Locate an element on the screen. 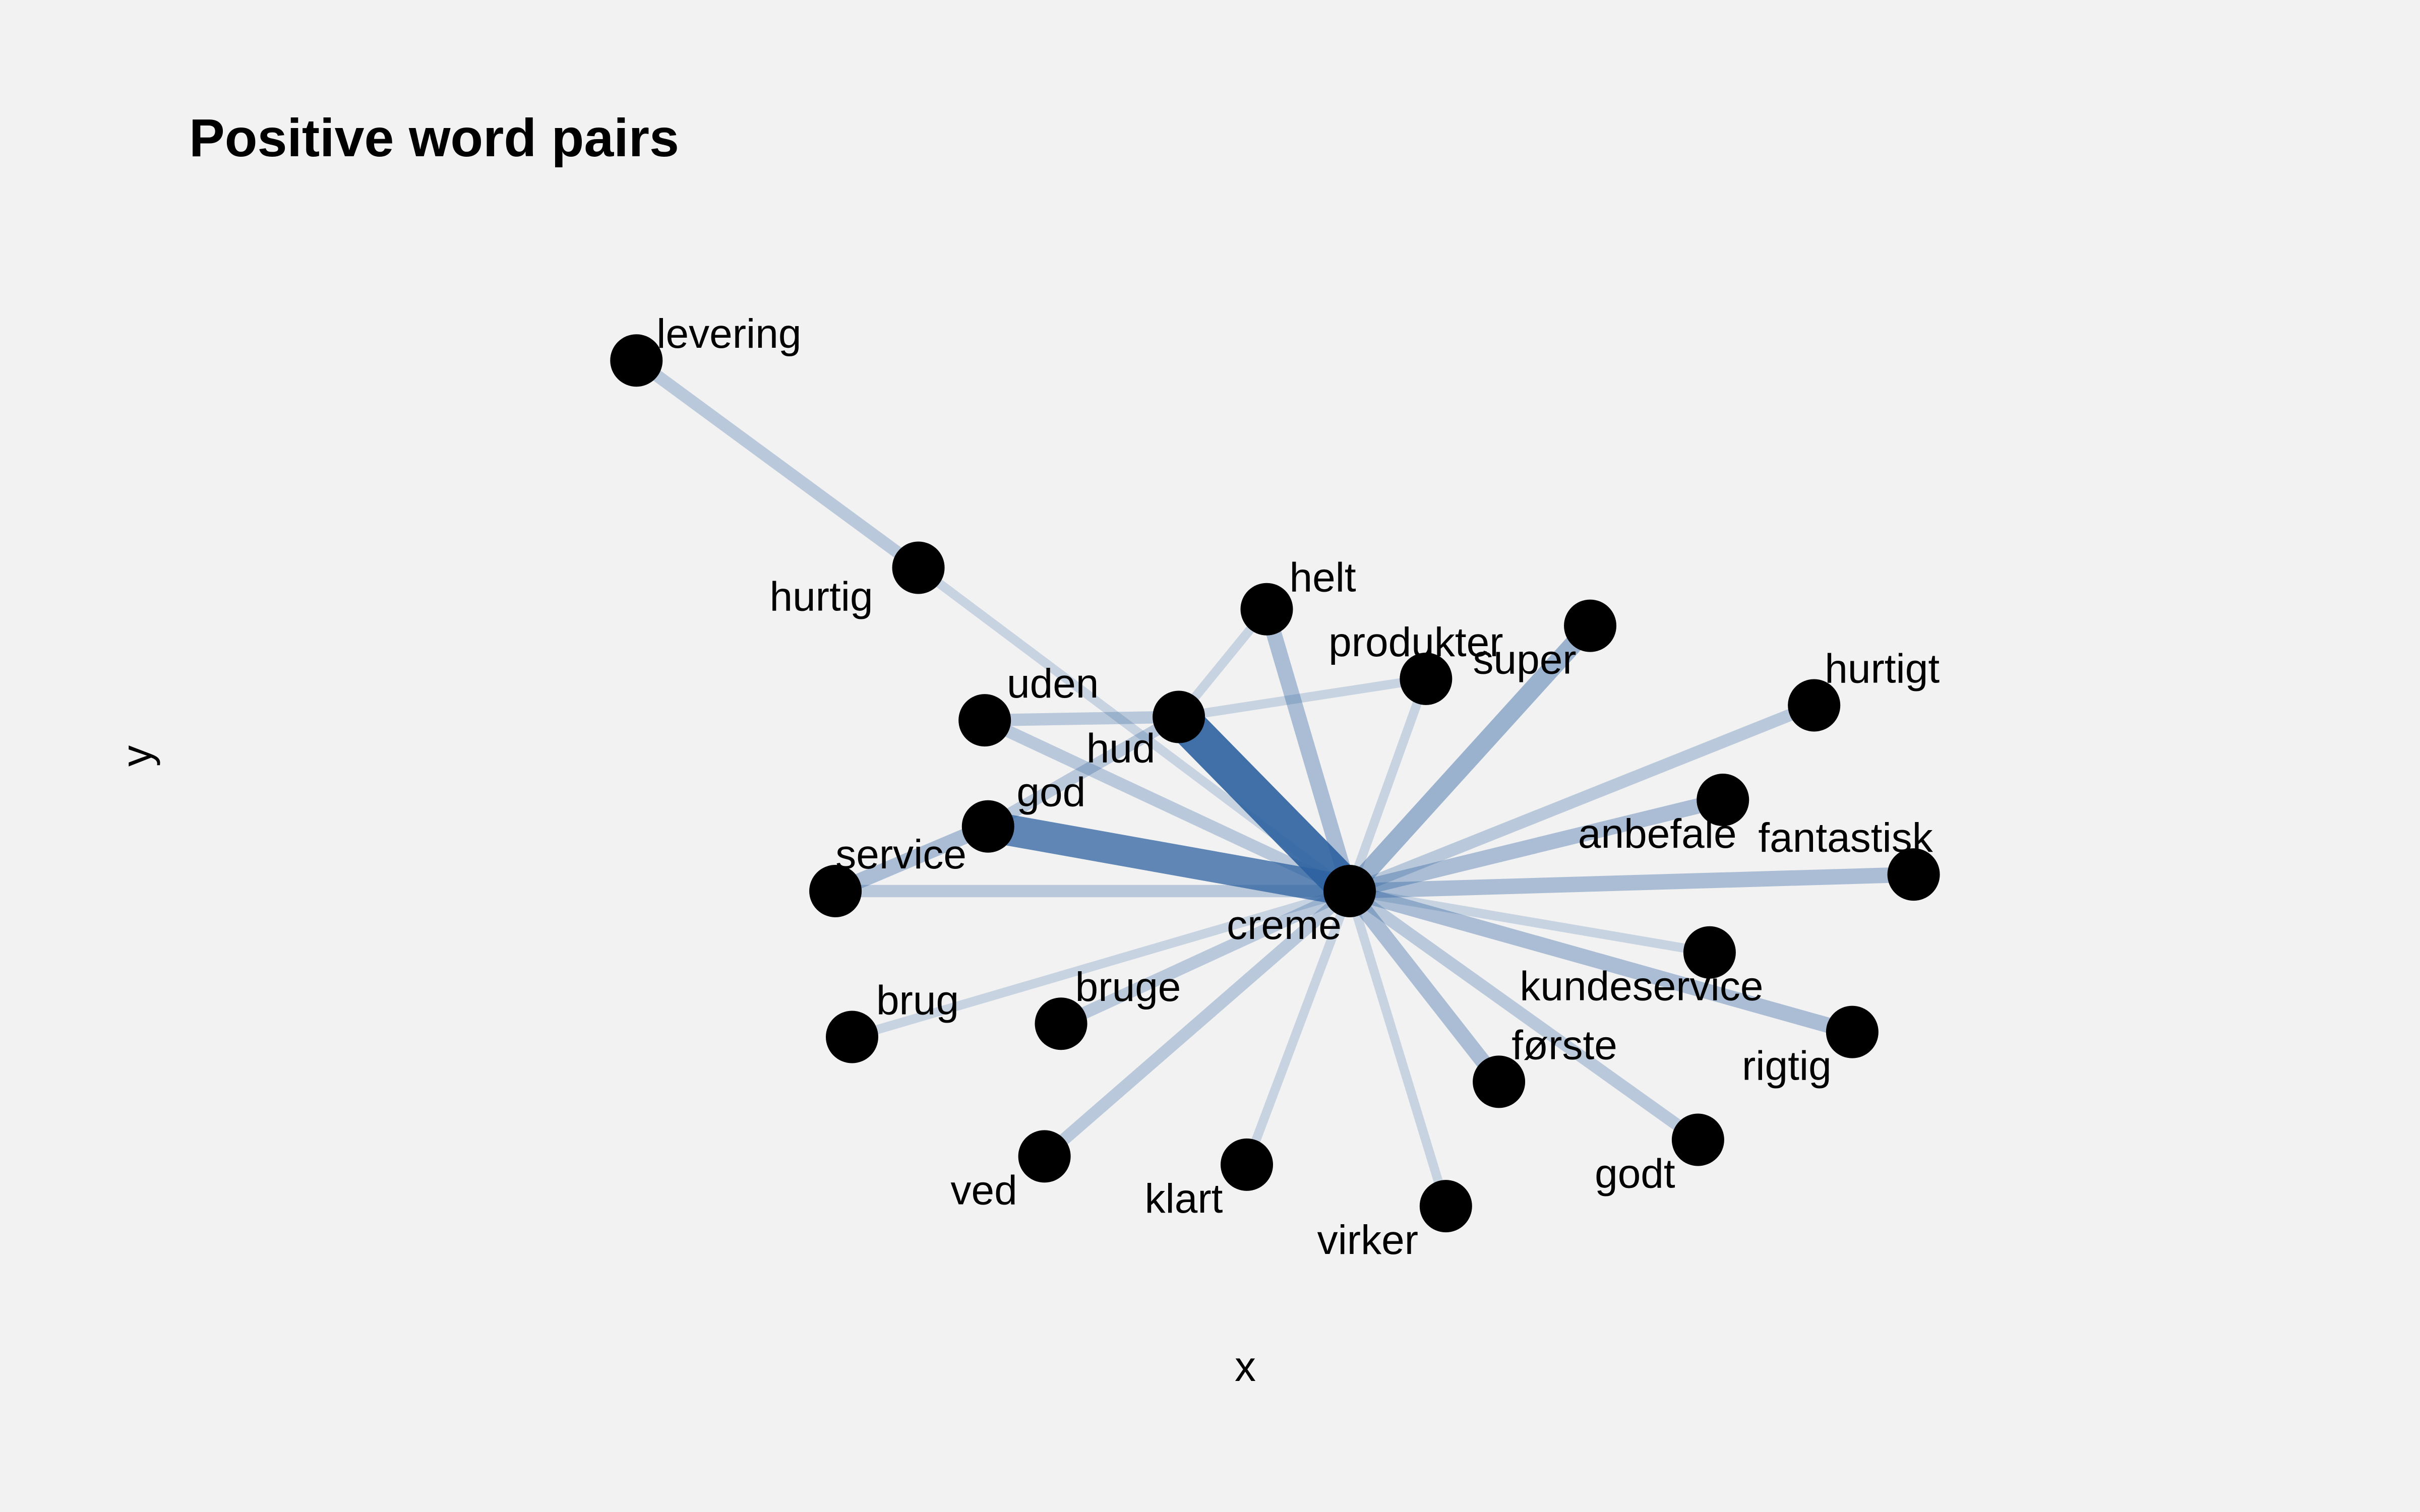 The width and height of the screenshot is (2420, 1512). node-forste is located at coordinates (1499, 1081).